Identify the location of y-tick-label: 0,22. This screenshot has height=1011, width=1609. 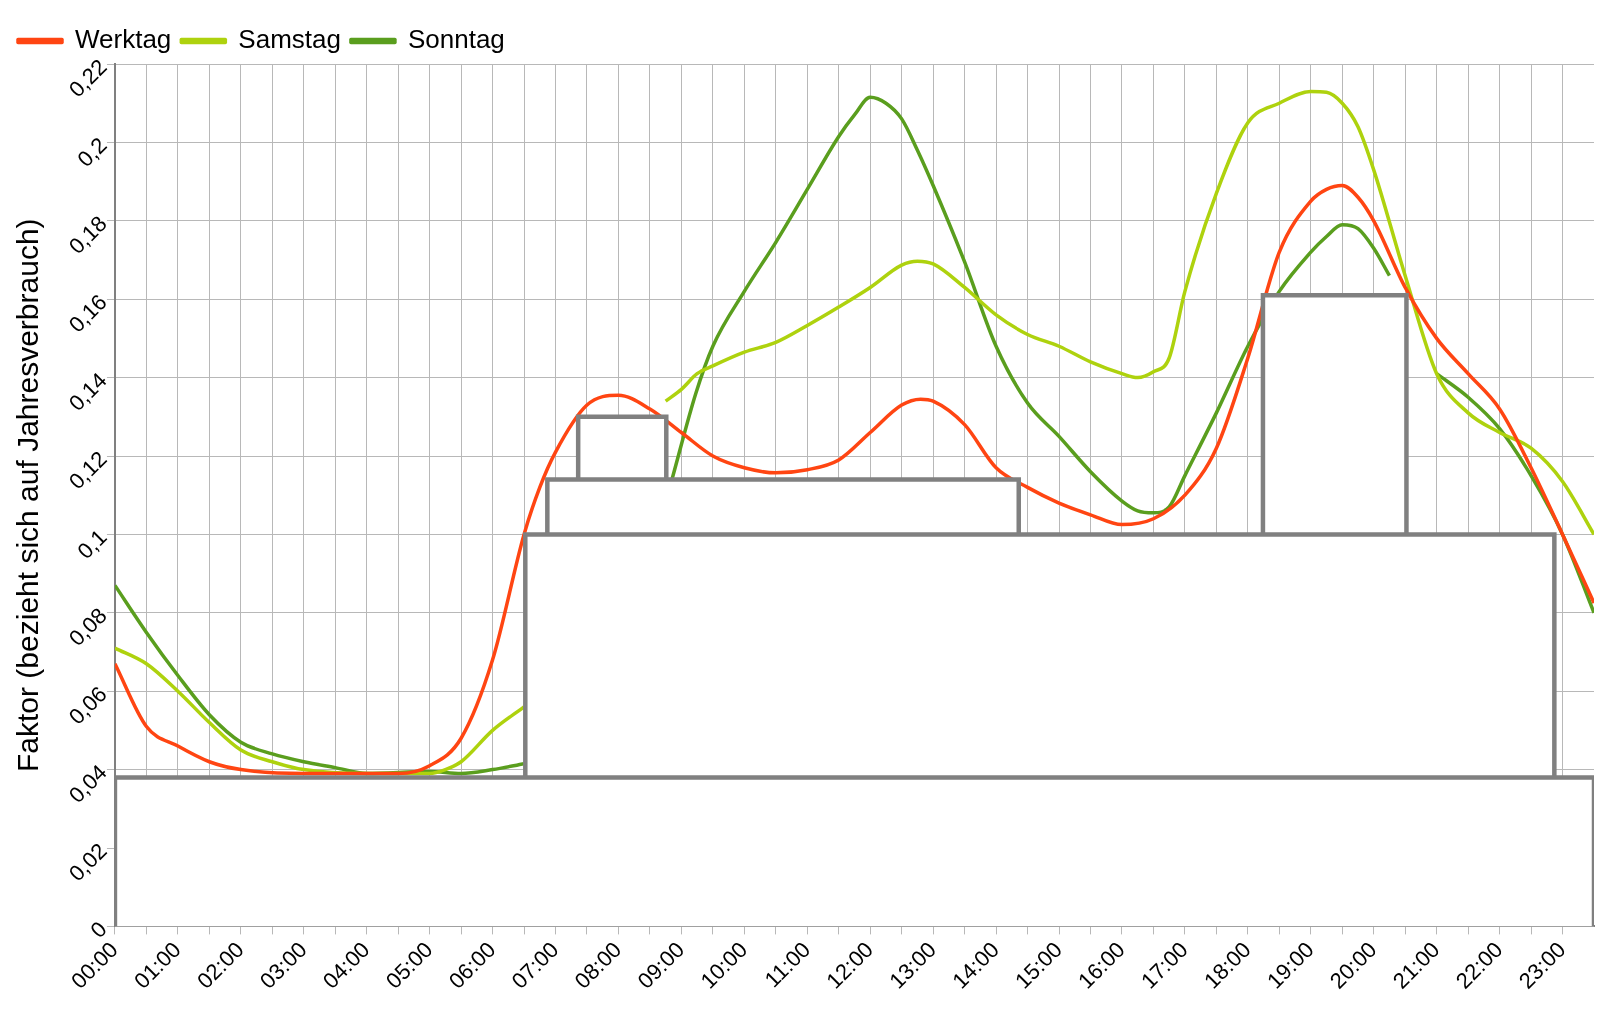
(87, 78).